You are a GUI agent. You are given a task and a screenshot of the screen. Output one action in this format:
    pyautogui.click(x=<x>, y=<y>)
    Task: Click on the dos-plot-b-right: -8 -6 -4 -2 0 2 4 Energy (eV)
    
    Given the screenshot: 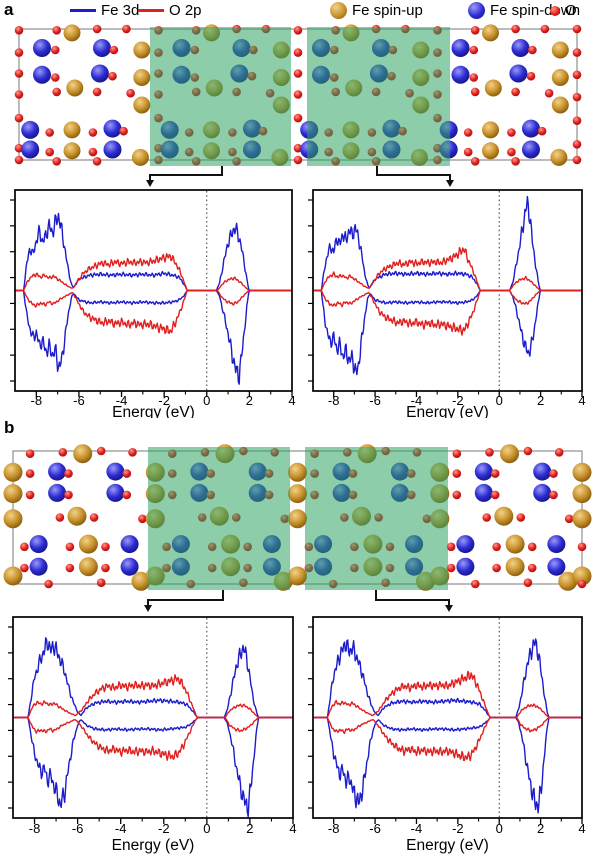 What is the action you would take?
    pyautogui.click(x=450, y=735)
    